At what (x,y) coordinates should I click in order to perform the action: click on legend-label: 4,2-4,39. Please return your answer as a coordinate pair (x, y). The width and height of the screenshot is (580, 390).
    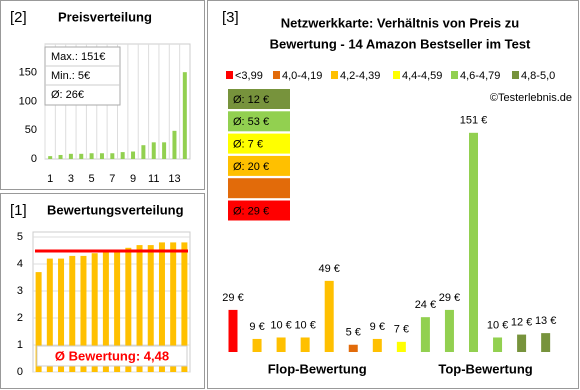
    Looking at the image, I should click on (360, 76).